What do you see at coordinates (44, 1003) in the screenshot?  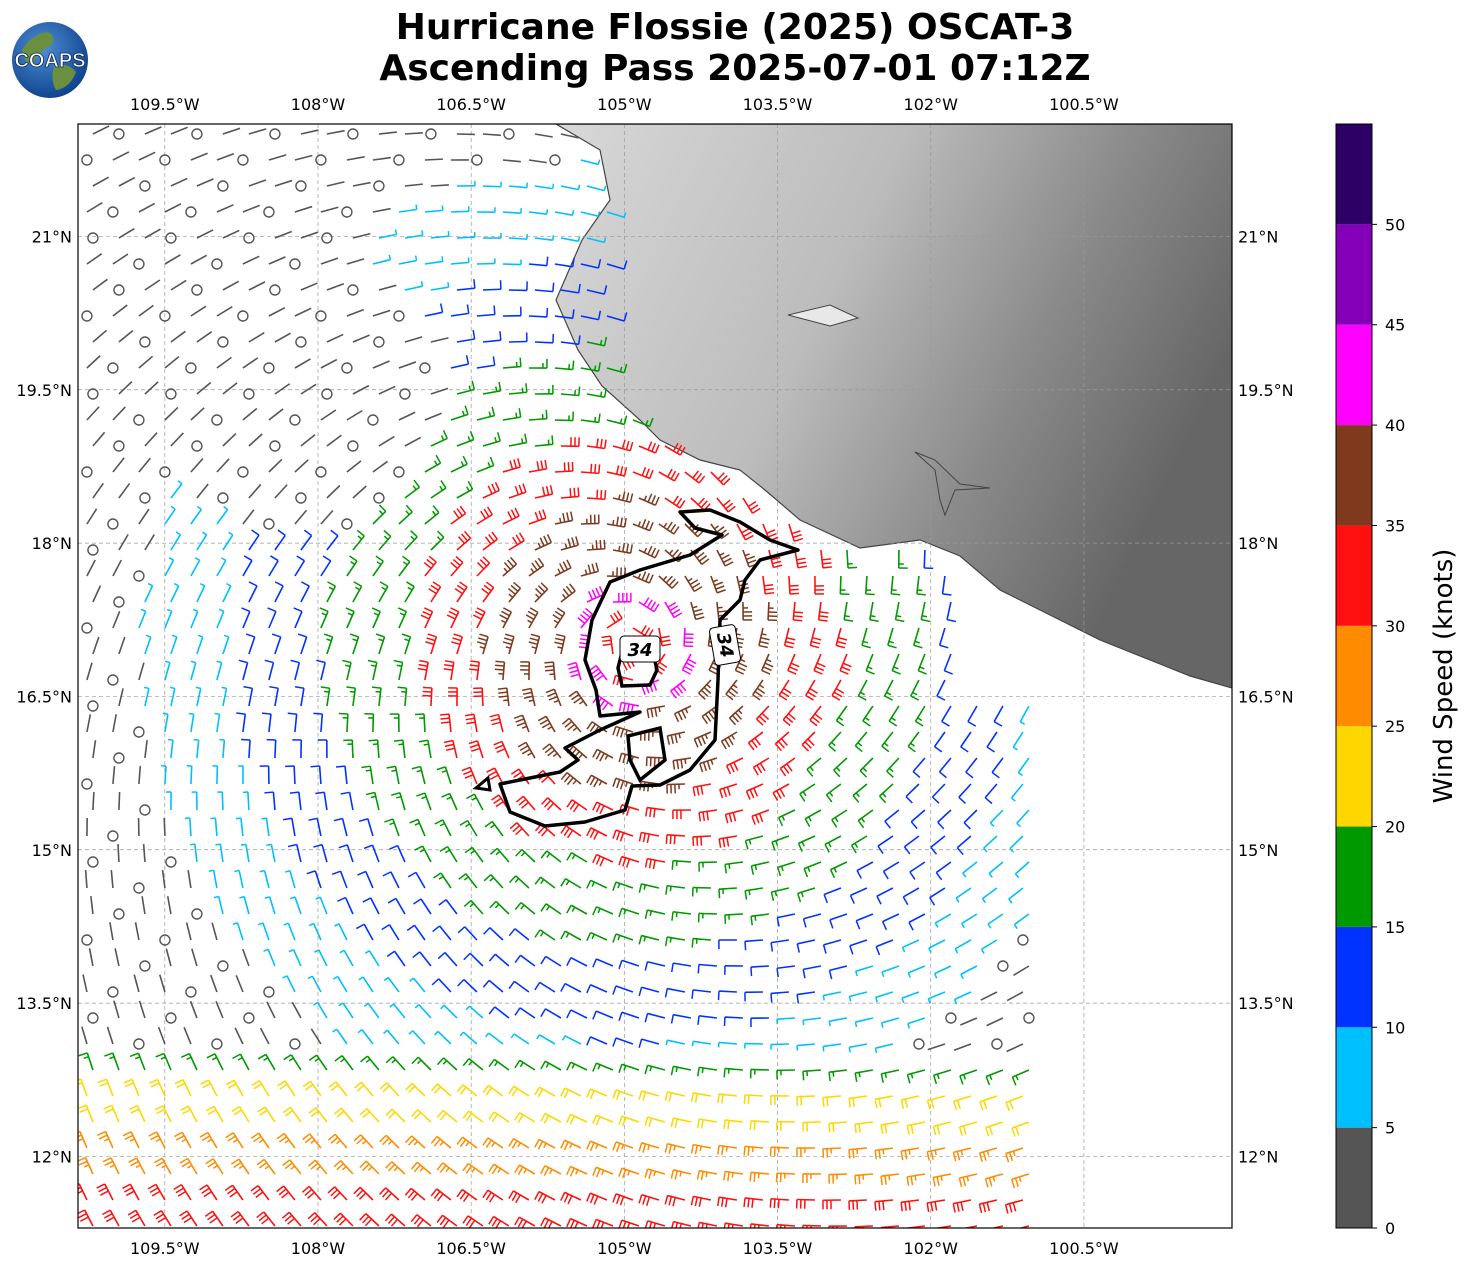 I see `lat-tick-label-left: 13.5°N` at bounding box center [44, 1003].